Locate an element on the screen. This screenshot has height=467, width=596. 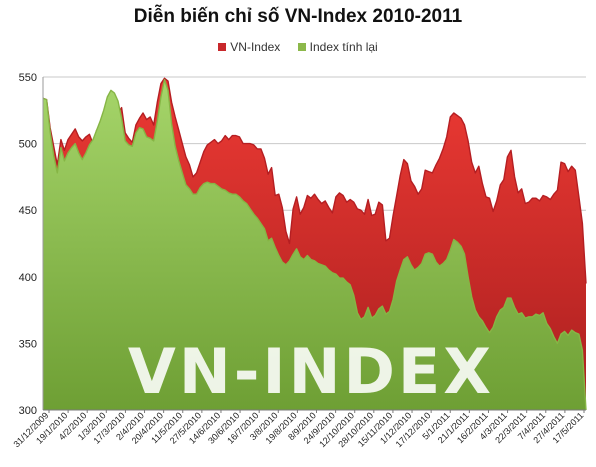
y-tick-label: 400 is located at coordinates (28, 278).